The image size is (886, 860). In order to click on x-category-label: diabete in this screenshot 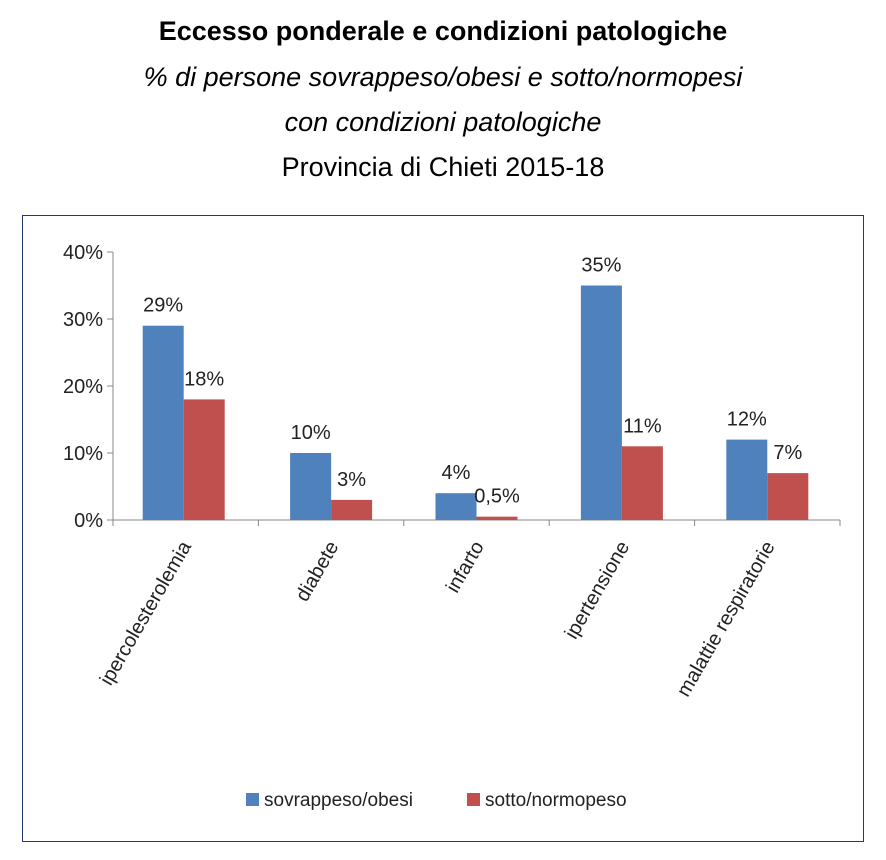, I will do `click(318, 572)`.